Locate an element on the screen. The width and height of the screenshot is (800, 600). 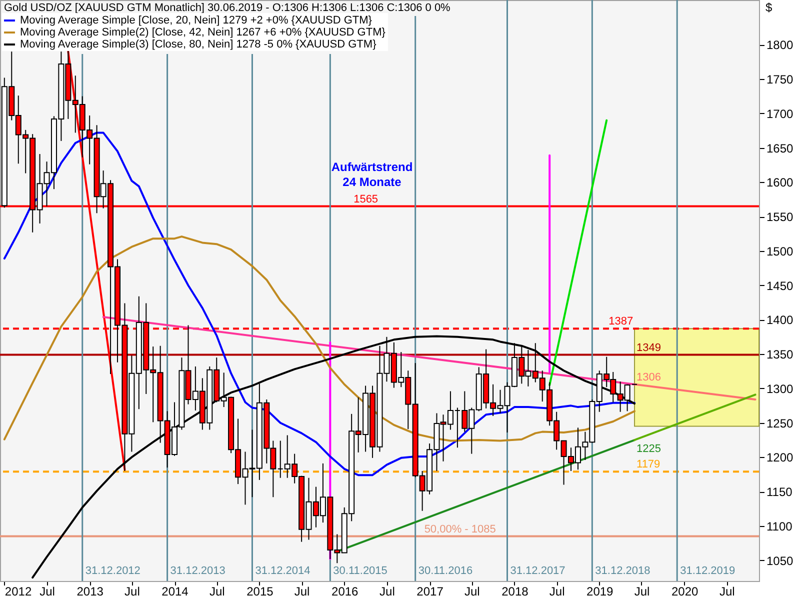
x-tick-label: 2020 is located at coordinates (684, 591).